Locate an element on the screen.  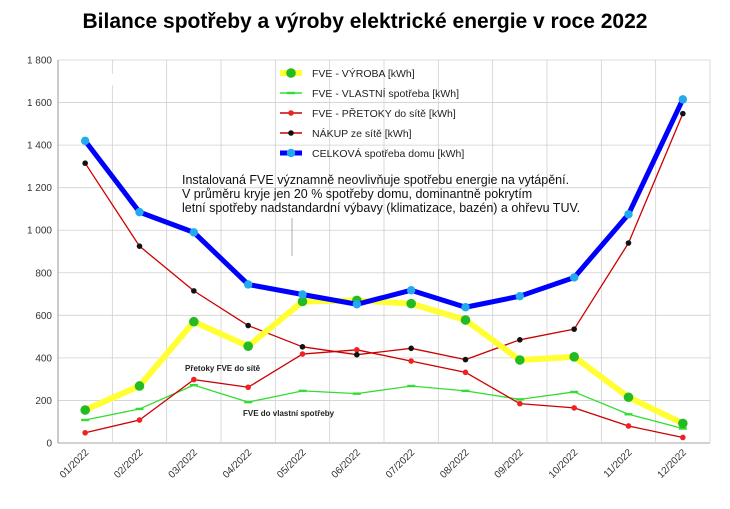
legend-entry: FVE - VÝROBA [kWh] is located at coordinates (347, 73).